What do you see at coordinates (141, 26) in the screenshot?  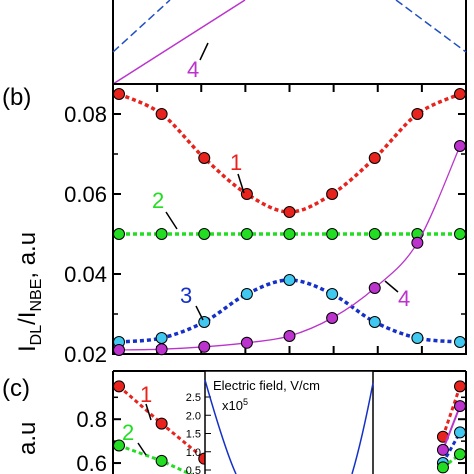 I see `panel-a-dashed-line-left` at bounding box center [141, 26].